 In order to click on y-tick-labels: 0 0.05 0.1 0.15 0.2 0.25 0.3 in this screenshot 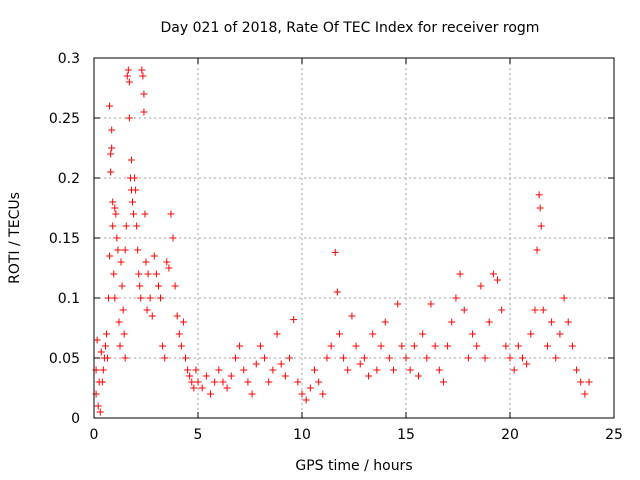, I will do `click(64, 239)`.